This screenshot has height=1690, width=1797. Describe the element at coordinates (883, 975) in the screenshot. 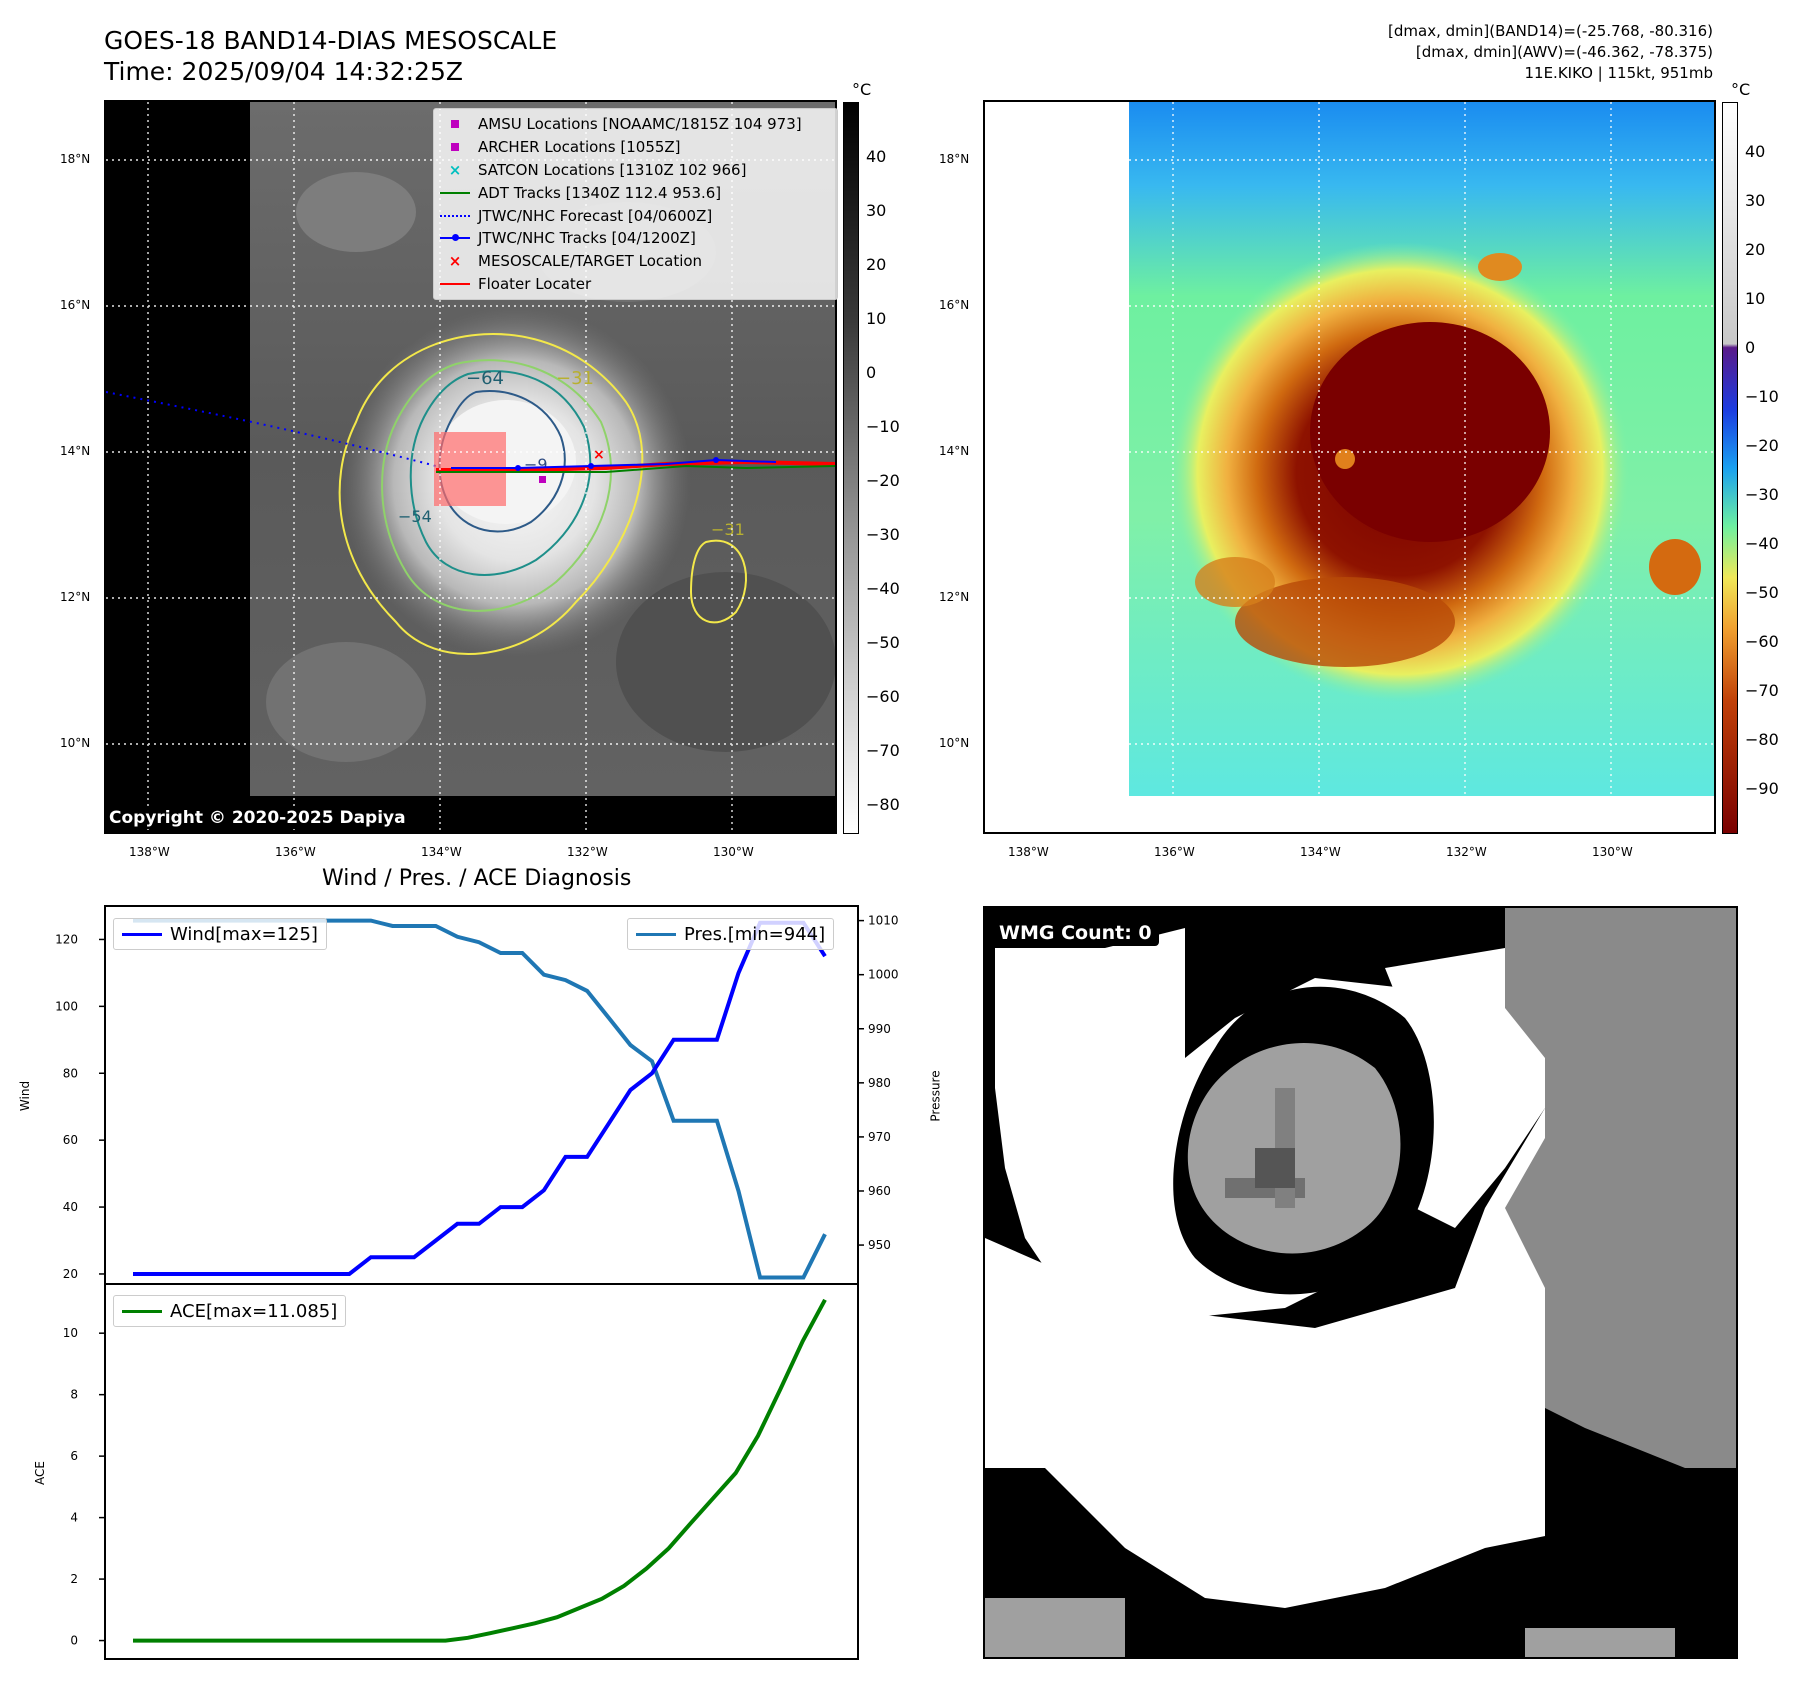

I see `pressure-tick-label: 1000` at that location.